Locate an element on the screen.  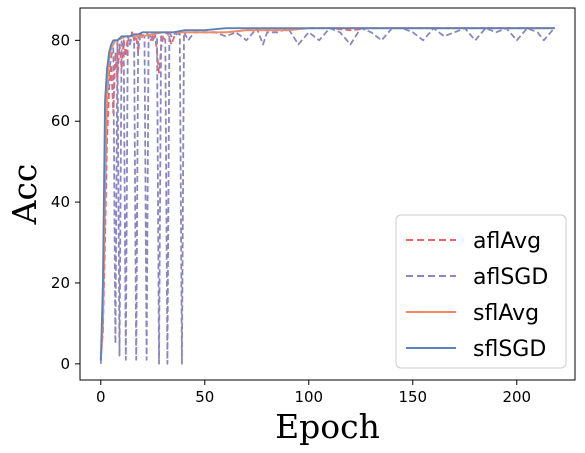
x-tick-label: 150 is located at coordinates (412, 397).